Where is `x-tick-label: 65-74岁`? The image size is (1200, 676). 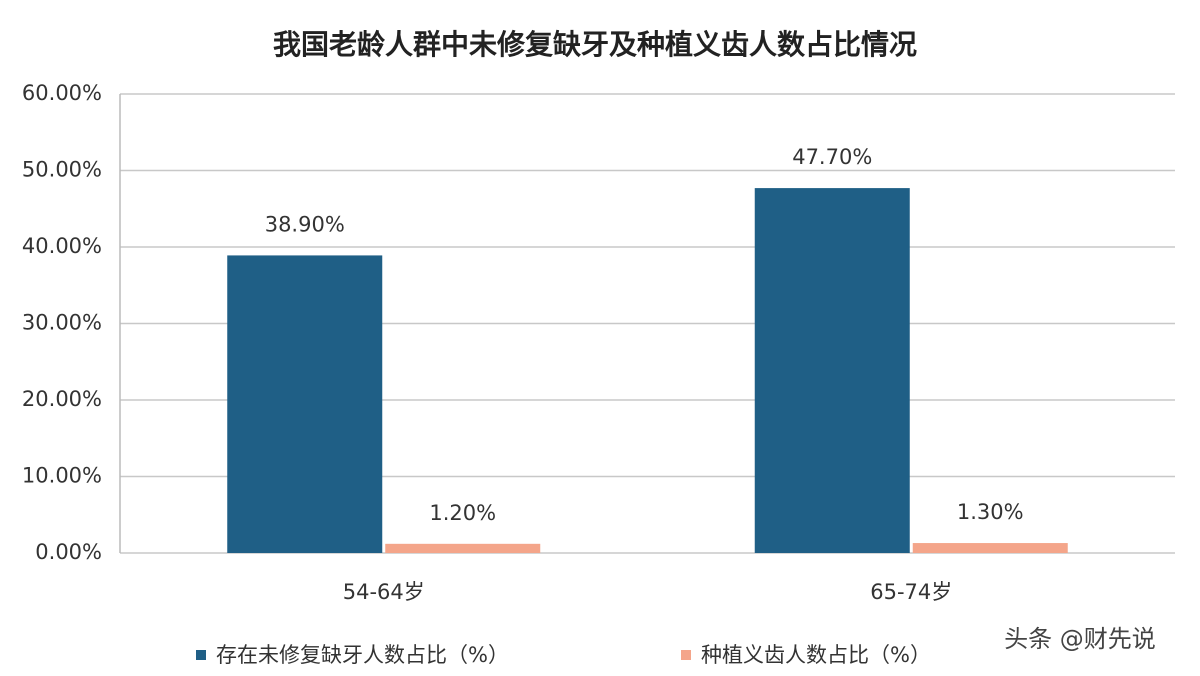
x-tick-label: 65-74岁 is located at coordinates (911, 592).